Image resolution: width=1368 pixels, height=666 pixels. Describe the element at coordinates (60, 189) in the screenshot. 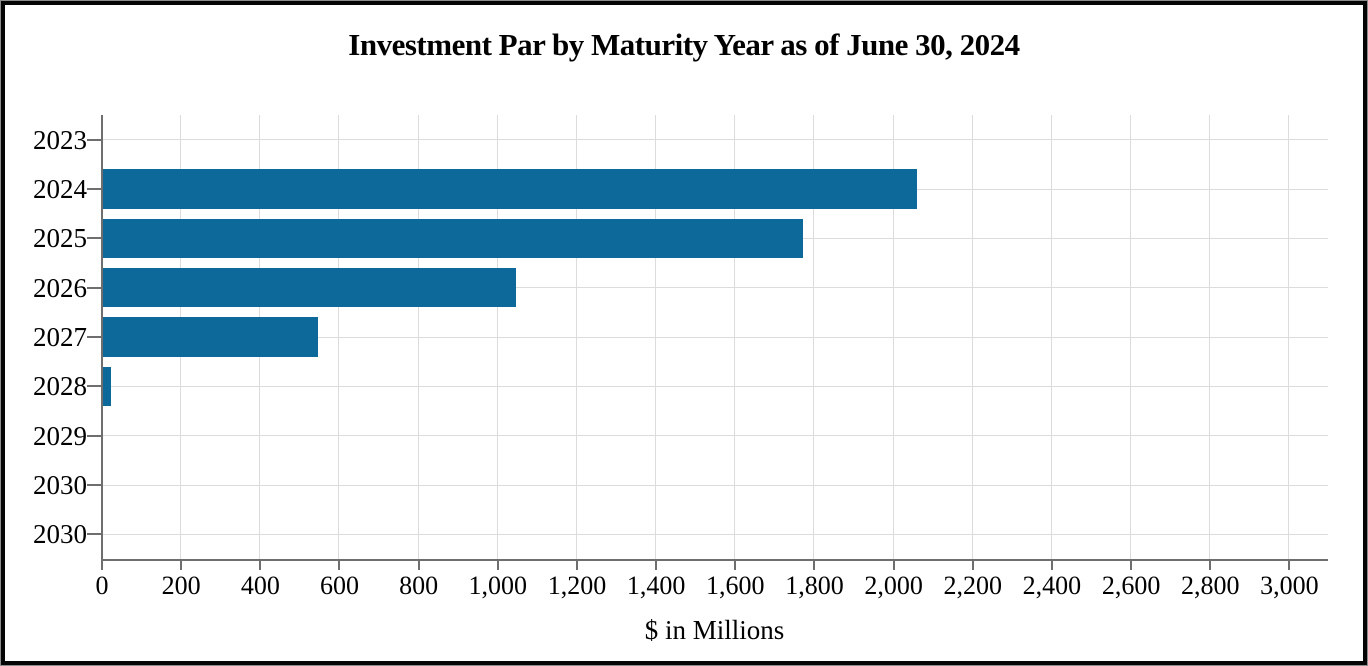

I see `y-tick-label: 2024` at that location.